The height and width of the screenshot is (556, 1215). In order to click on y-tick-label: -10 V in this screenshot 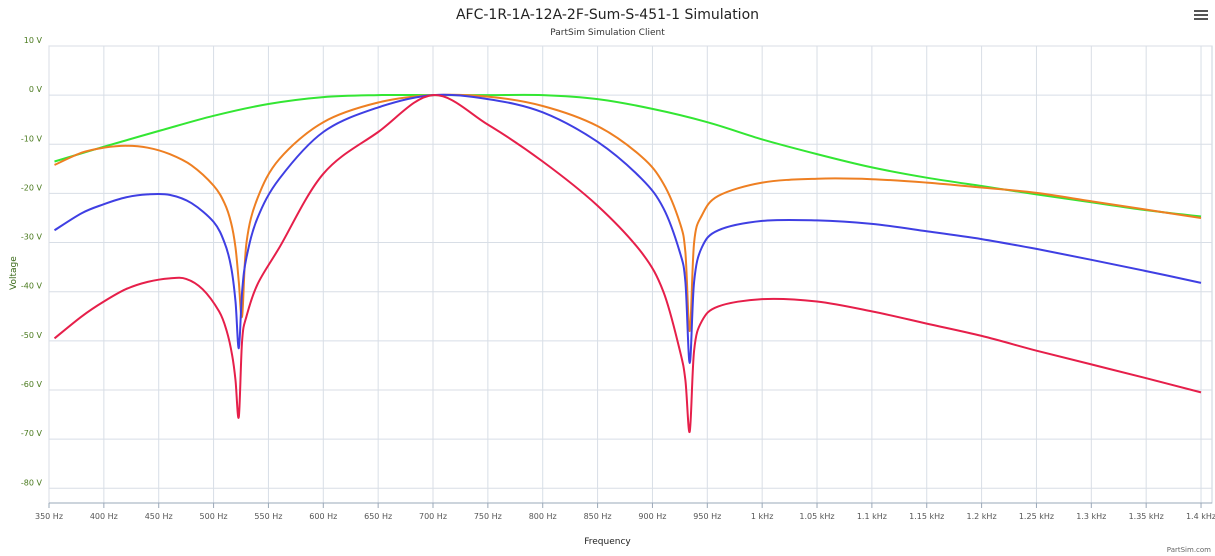, I will do `click(32, 138)`.